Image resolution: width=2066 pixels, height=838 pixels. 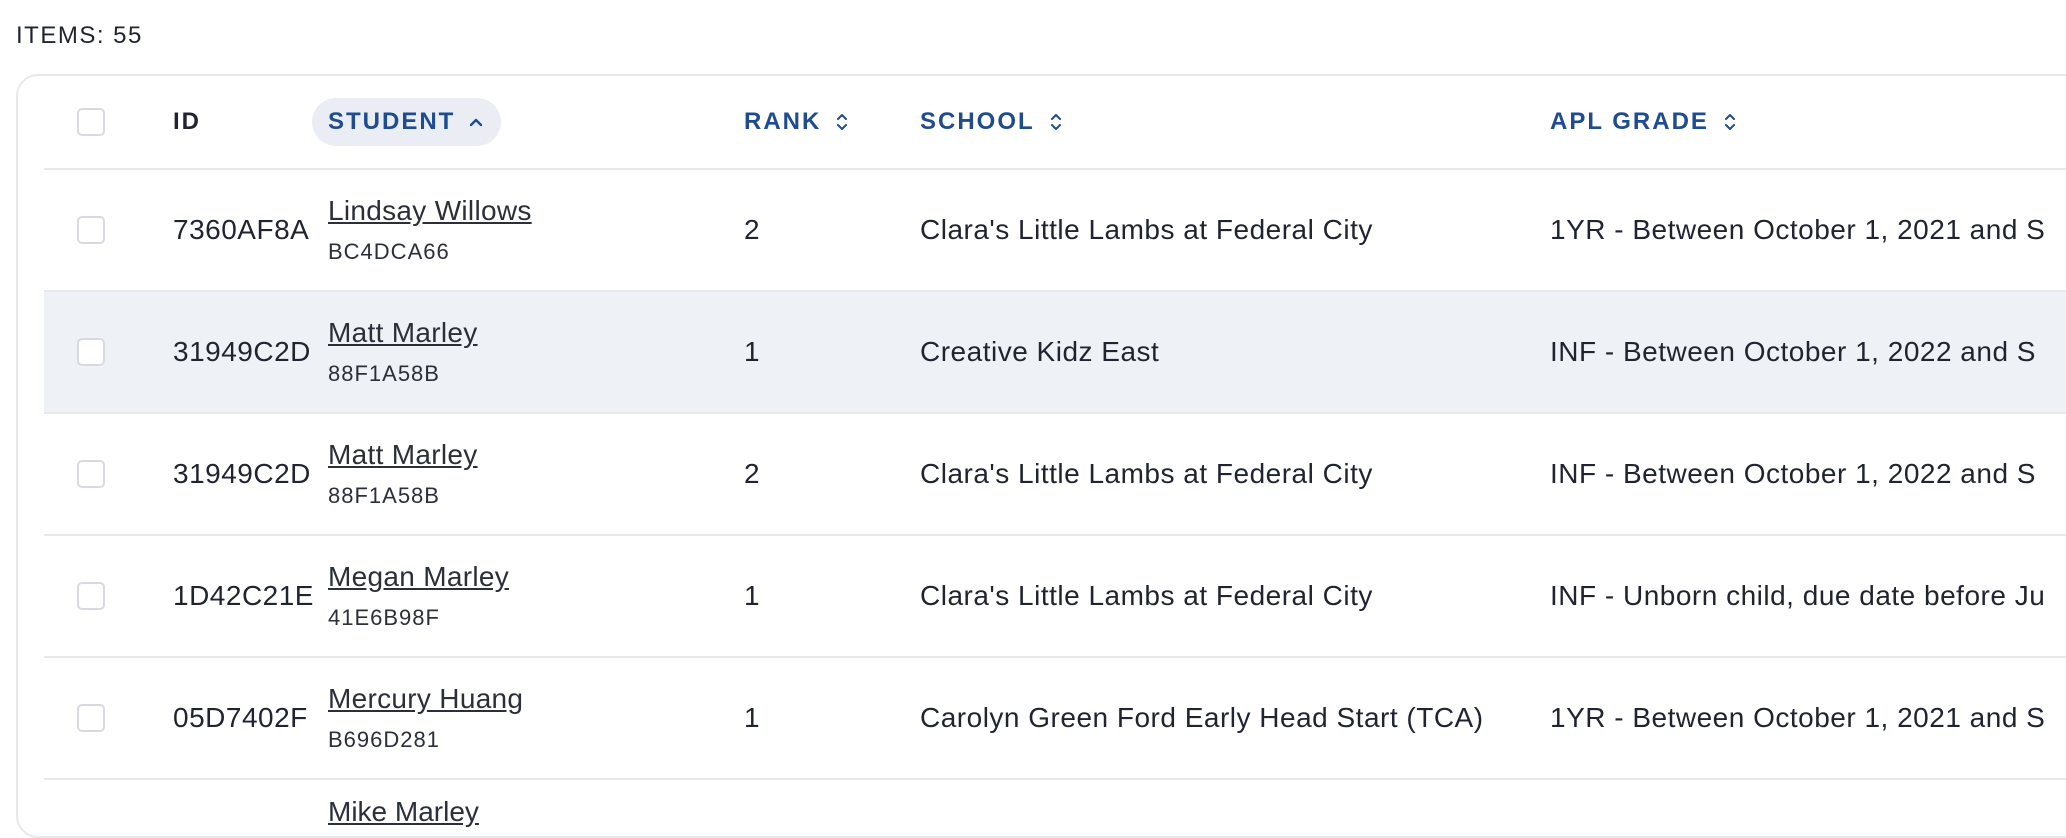 What do you see at coordinates (243, 595) in the screenshot?
I see `row-id: 1D42C21E` at bounding box center [243, 595].